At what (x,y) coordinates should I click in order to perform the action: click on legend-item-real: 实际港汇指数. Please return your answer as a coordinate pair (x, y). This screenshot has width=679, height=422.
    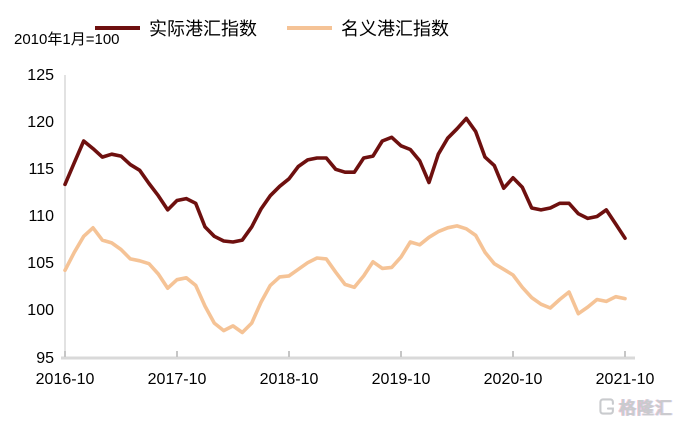
    Looking at the image, I should click on (176, 28).